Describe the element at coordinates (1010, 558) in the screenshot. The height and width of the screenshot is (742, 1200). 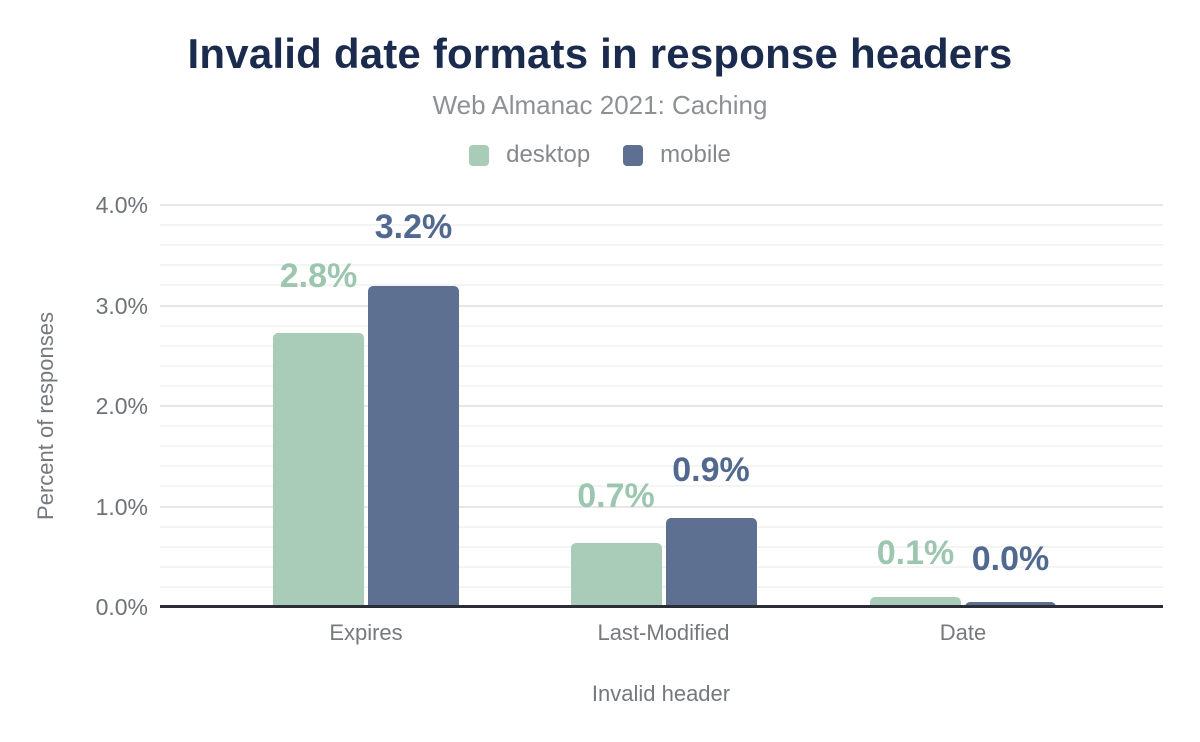
I see `value-label-mobile-date: 0.0%` at that location.